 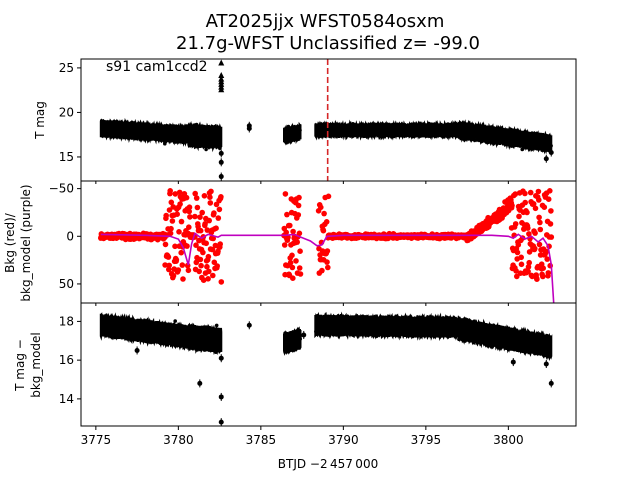 What do you see at coordinates (66, 399) in the screenshot?
I see `y-tick-label: 14` at bounding box center [66, 399].